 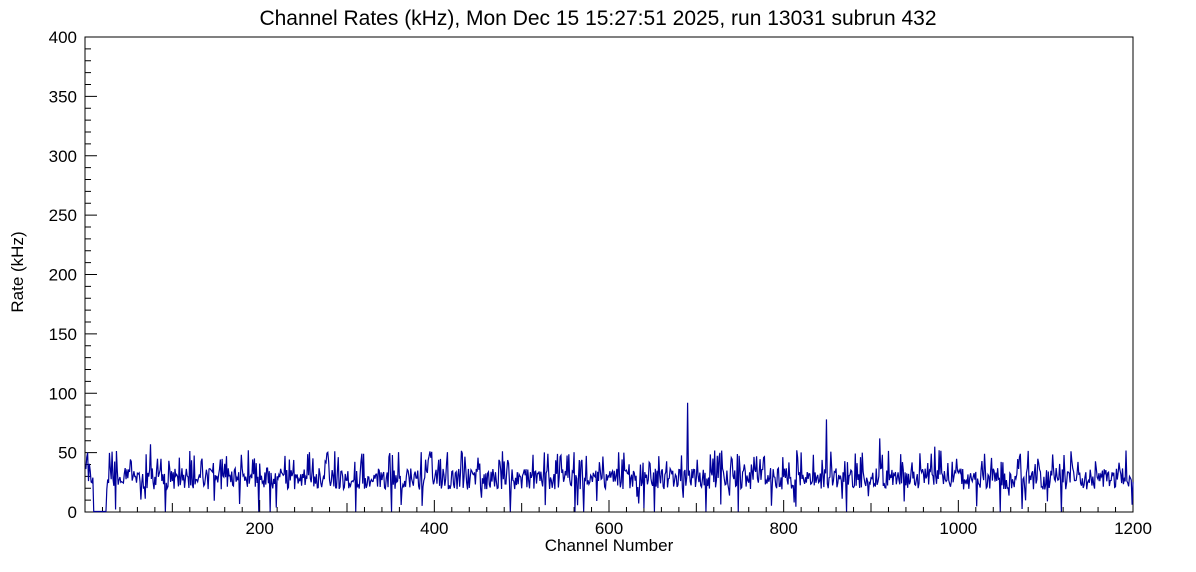 I want to click on y-tick-label: 250, so click(x=63, y=215).